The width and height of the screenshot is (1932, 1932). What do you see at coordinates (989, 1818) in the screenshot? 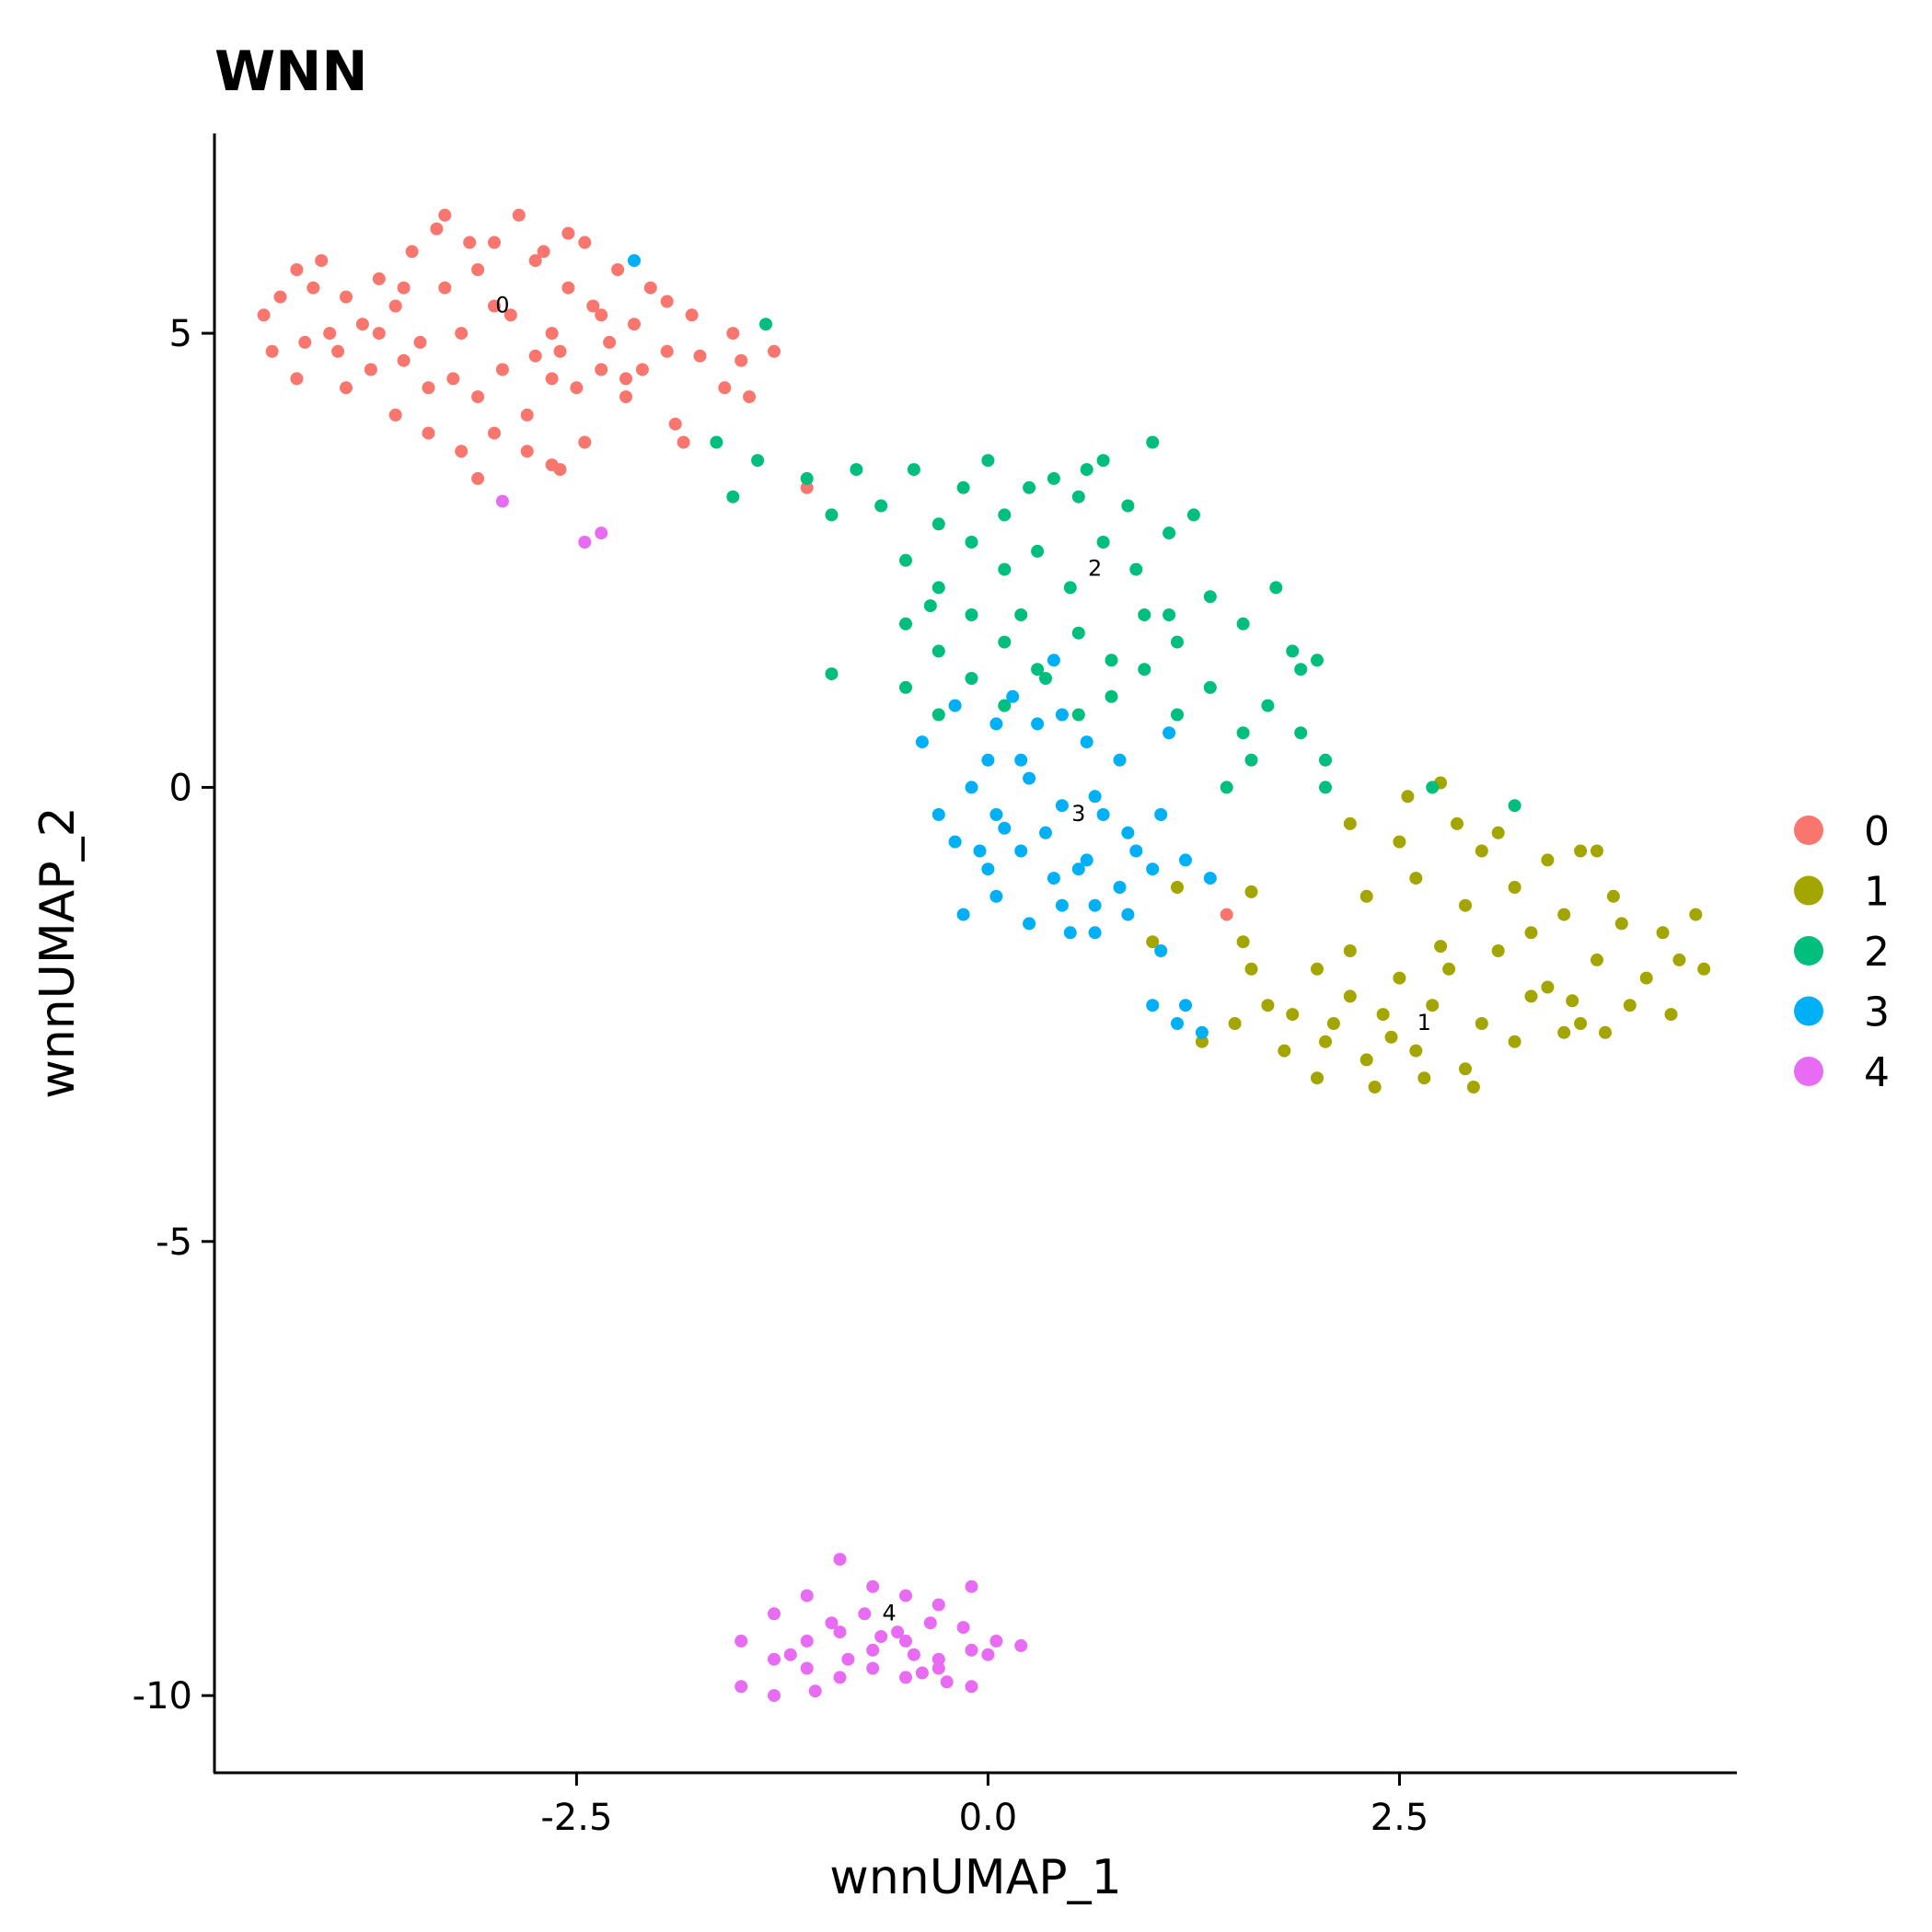
I see `x-tick-label: 0.0` at bounding box center [989, 1818].